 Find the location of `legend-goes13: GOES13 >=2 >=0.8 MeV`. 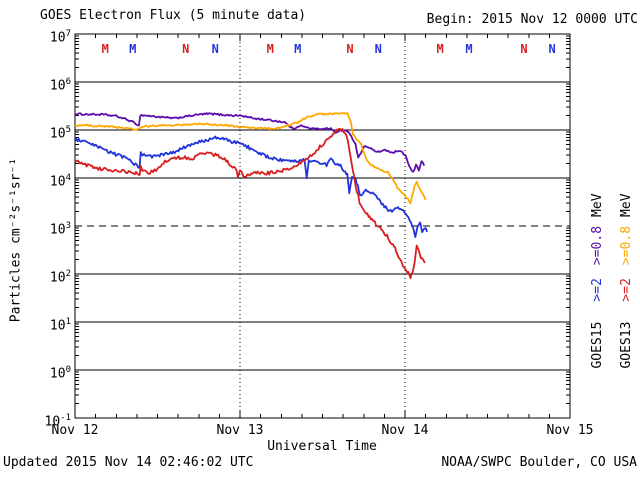

legend-goes13: GOES13 >=2 >=0.8 MeV is located at coordinates (626, 281).